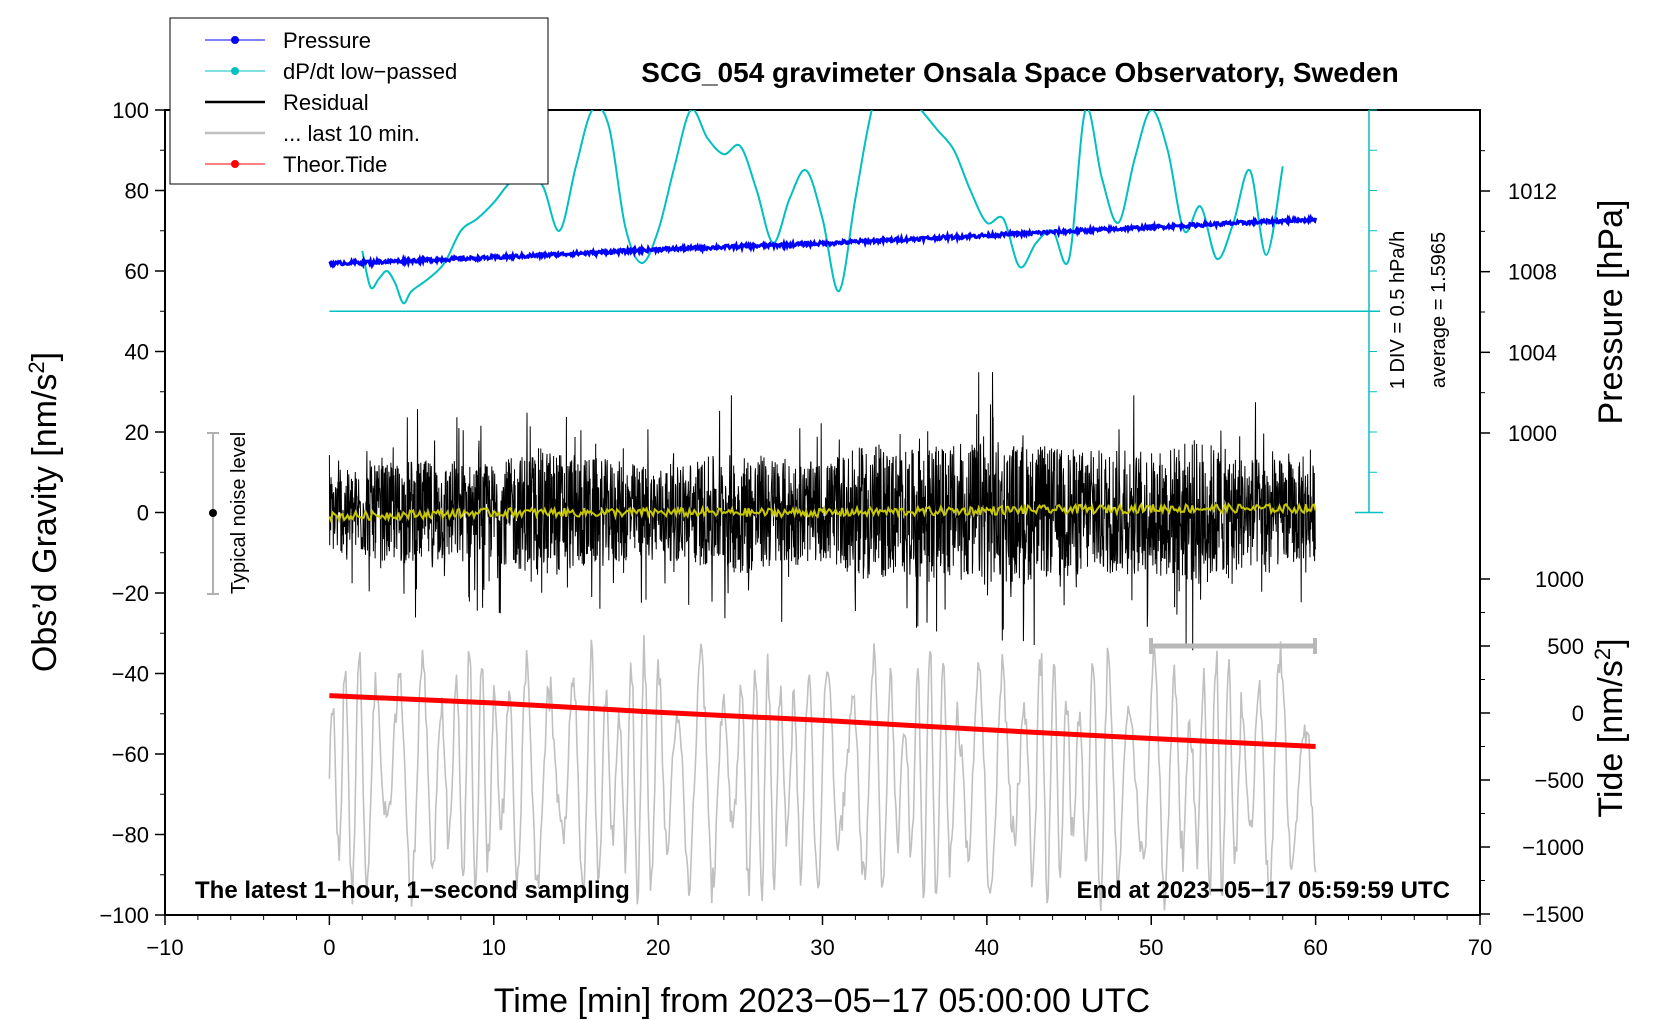  What do you see at coordinates (326, 102) in the screenshot?
I see `legend-label: Residual` at bounding box center [326, 102].